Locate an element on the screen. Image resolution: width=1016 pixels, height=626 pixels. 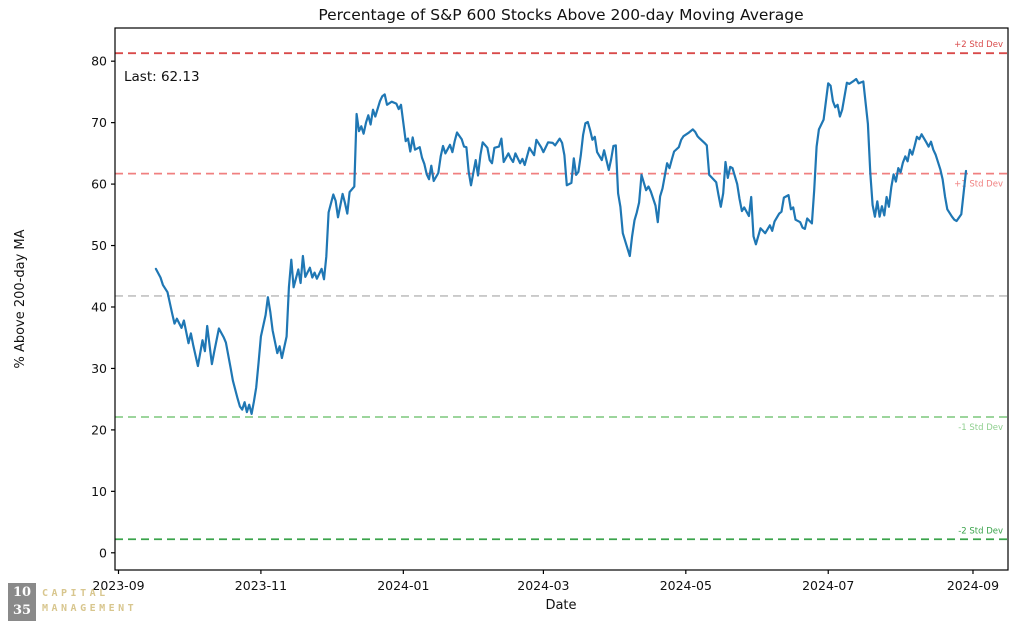
last-value-annotation: Last: 62.13 is located at coordinates (162, 77).